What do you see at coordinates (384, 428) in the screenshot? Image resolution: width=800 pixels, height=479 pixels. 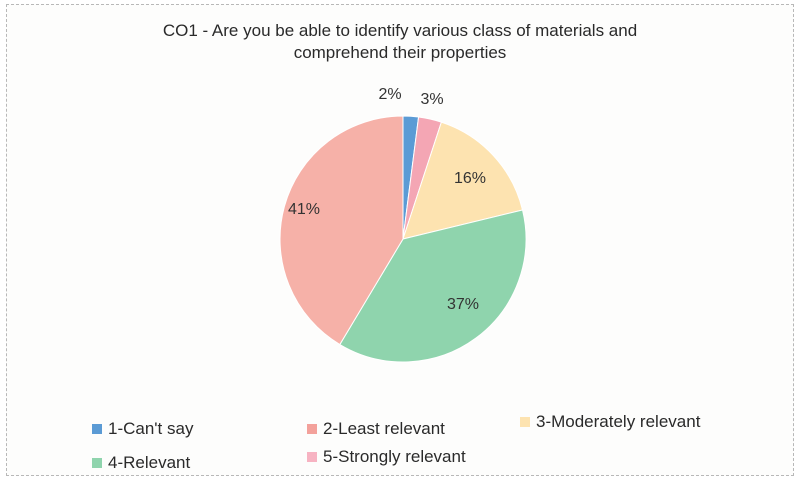 I see `legend-label: 2-Least relevant` at bounding box center [384, 428].